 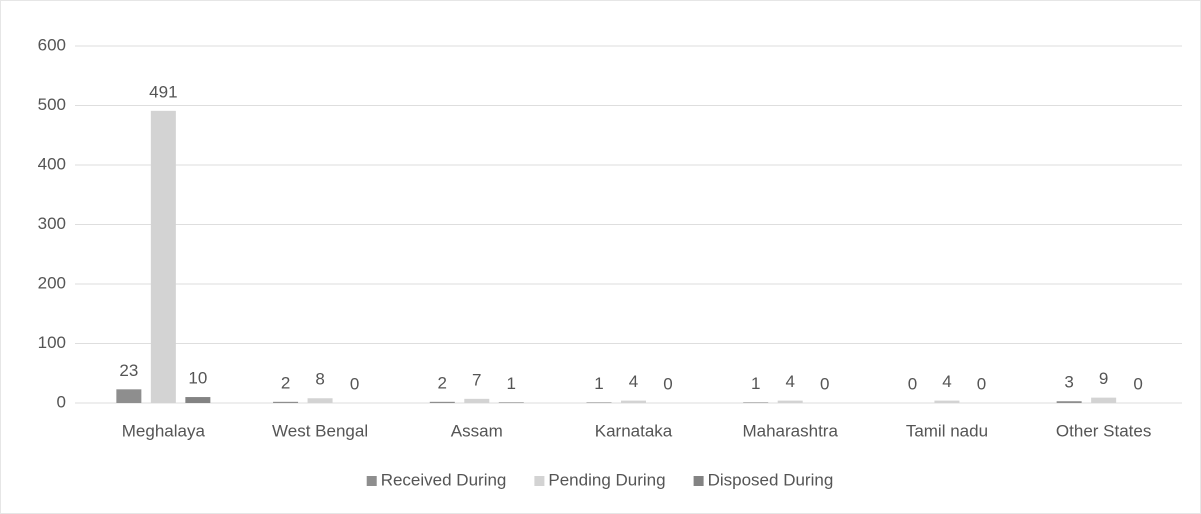 I want to click on data-label: 9, so click(x=1103, y=378).